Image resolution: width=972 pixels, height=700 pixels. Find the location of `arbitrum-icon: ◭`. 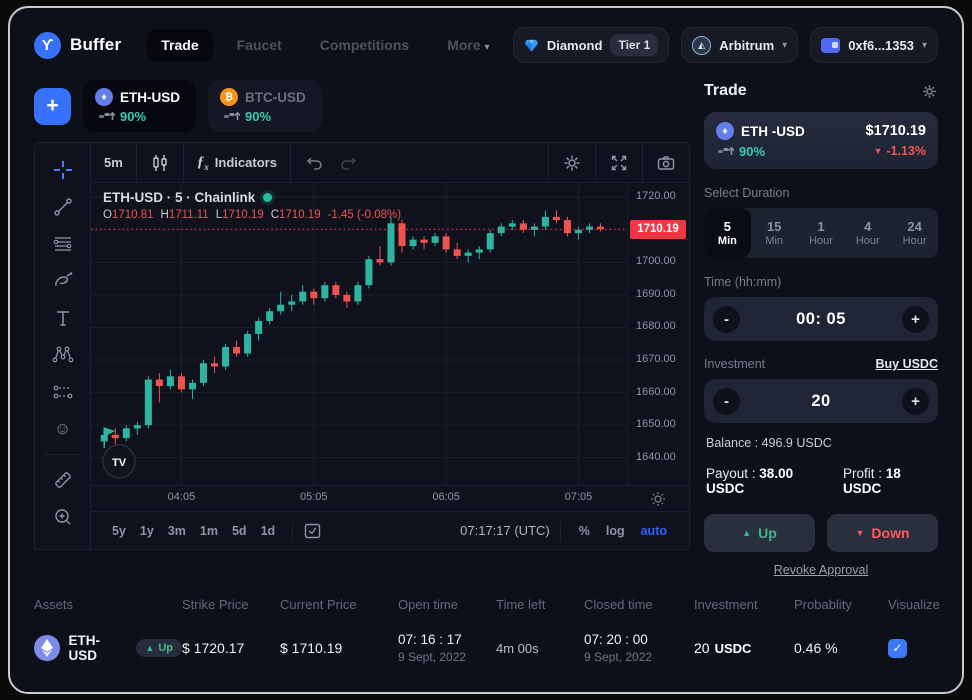

arbitrum-icon: ◭ is located at coordinates (702, 45).